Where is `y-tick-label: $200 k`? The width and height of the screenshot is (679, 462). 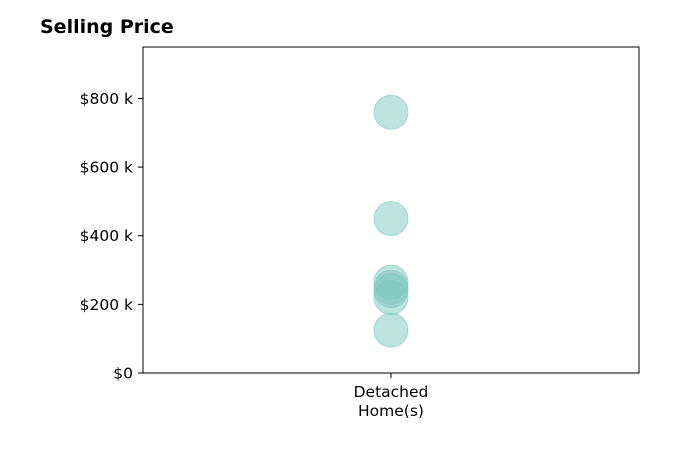 y-tick-label: $200 k is located at coordinates (106, 305).